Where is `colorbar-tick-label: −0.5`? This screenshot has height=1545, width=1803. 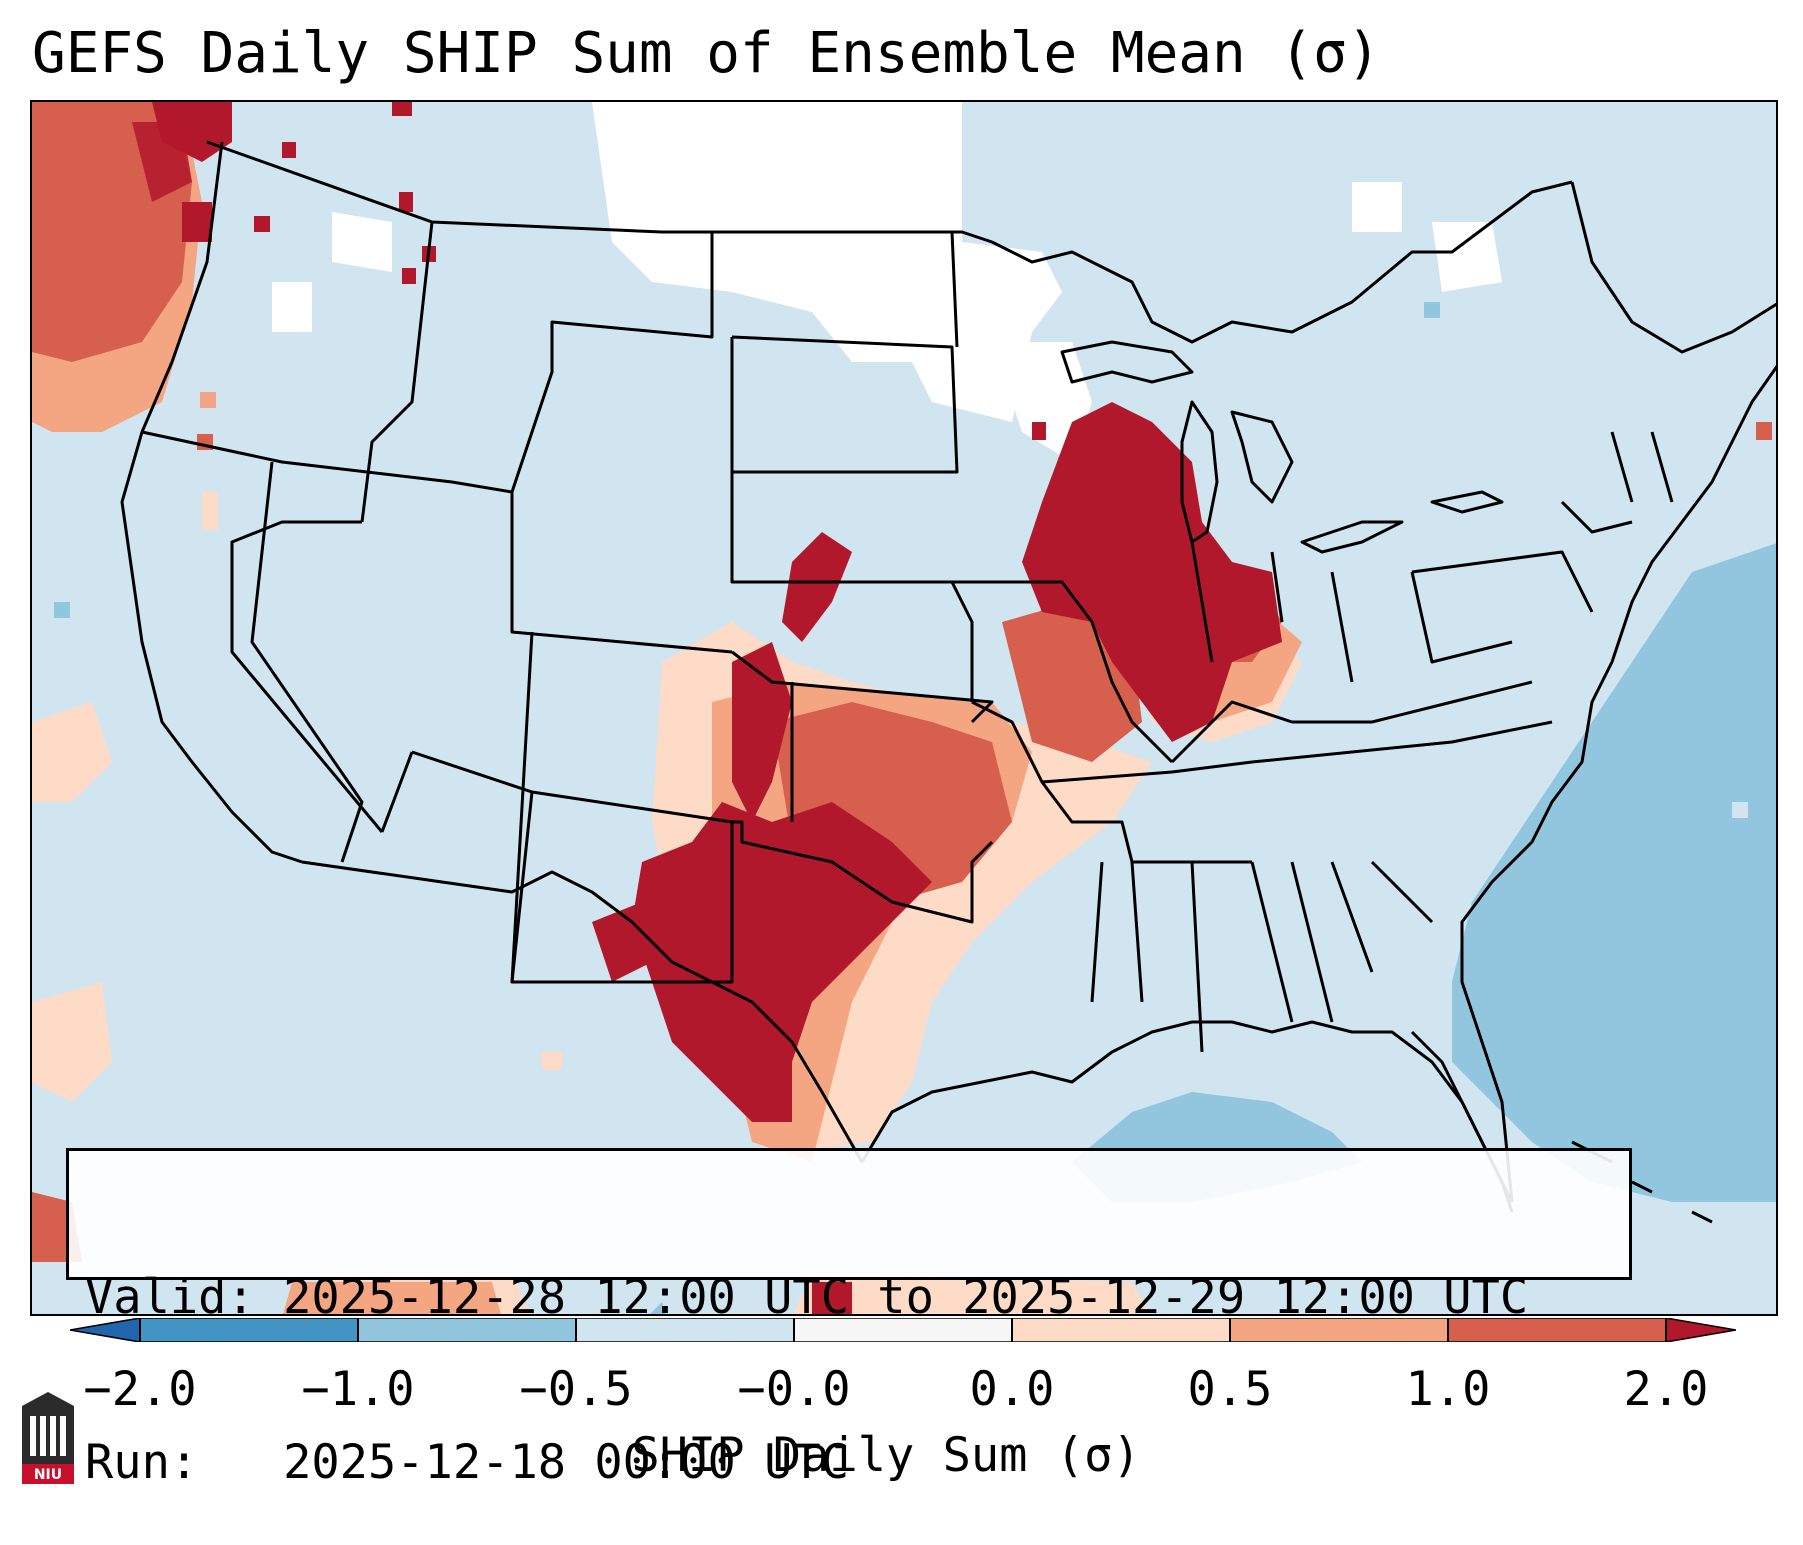
colorbar-tick-label: −0.5 is located at coordinates (576, 1389).